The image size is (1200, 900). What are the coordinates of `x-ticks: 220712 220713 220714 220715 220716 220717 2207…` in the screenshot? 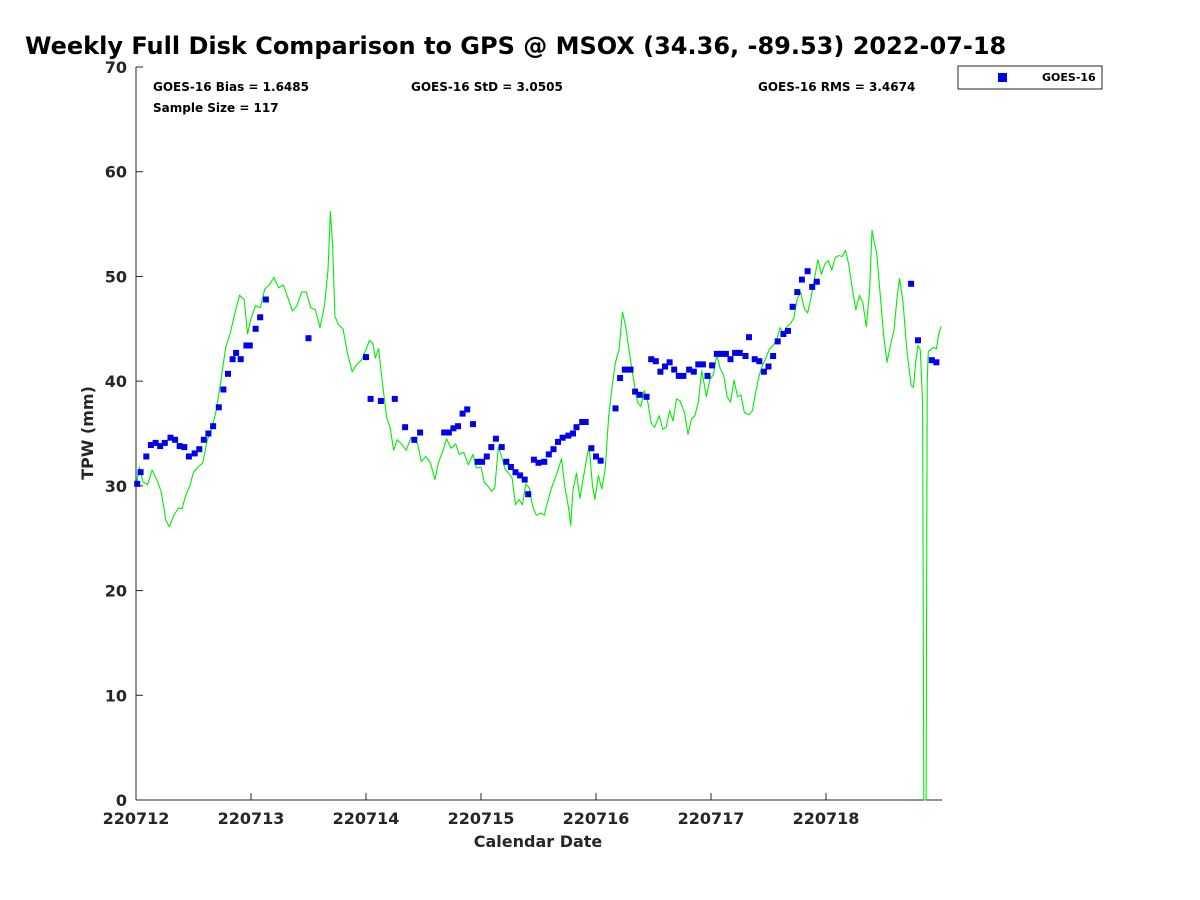 It's located at (481, 810).